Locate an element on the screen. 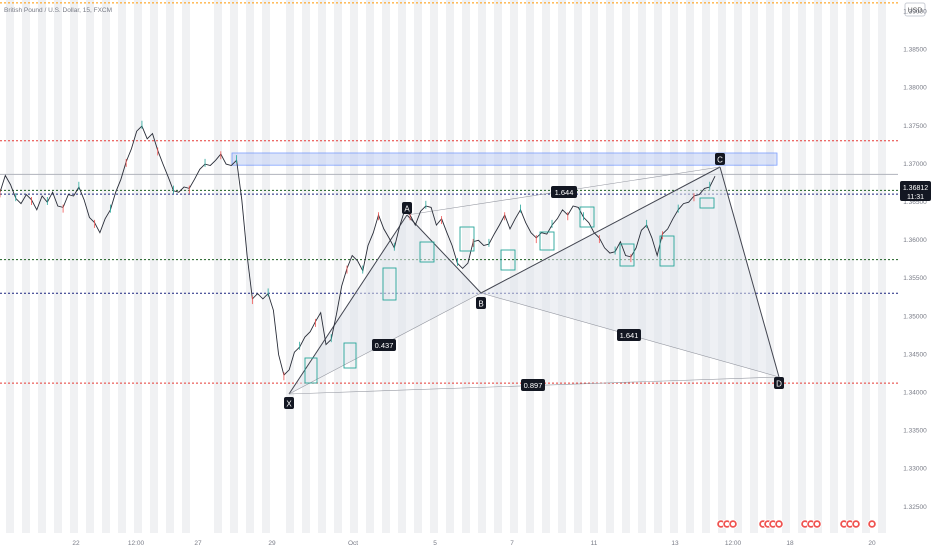 The image size is (932, 550). ratio-ac-badge is located at coordinates (564, 192).